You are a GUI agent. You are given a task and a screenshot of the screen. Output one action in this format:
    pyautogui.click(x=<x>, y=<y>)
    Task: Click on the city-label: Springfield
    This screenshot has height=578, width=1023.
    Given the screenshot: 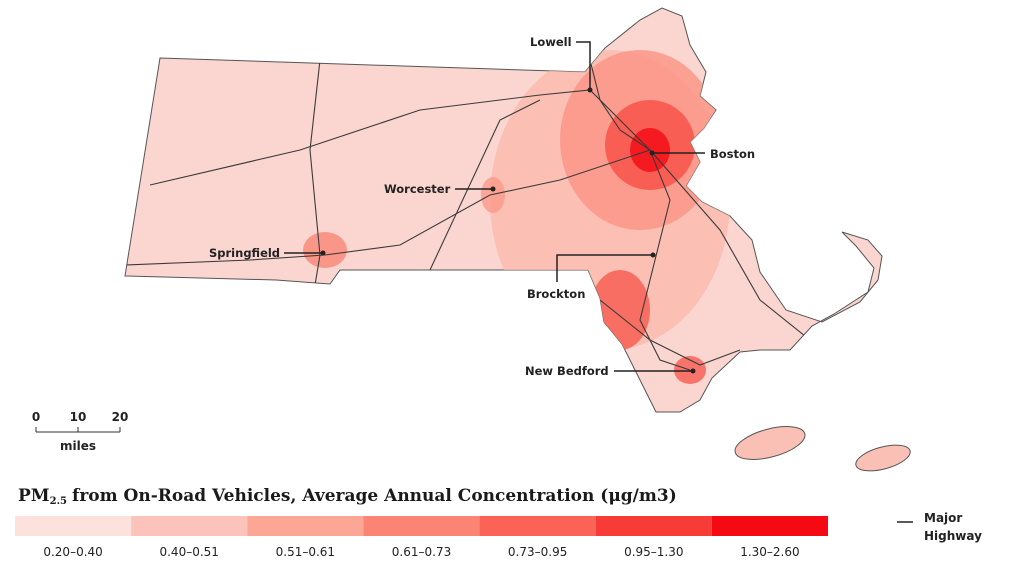 What is the action you would take?
    pyautogui.click(x=244, y=253)
    